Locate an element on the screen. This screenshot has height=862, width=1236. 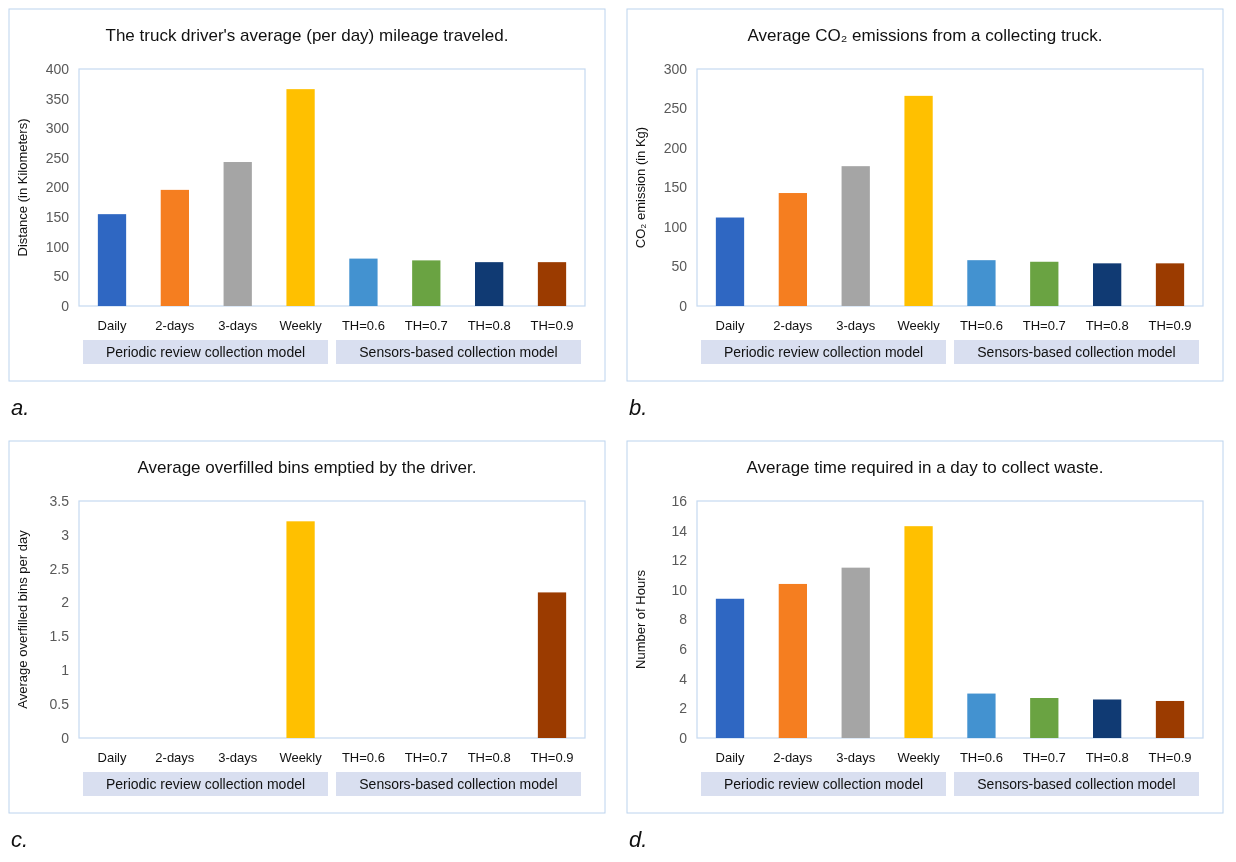
y-tick-label: 14 is located at coordinates (679, 530).